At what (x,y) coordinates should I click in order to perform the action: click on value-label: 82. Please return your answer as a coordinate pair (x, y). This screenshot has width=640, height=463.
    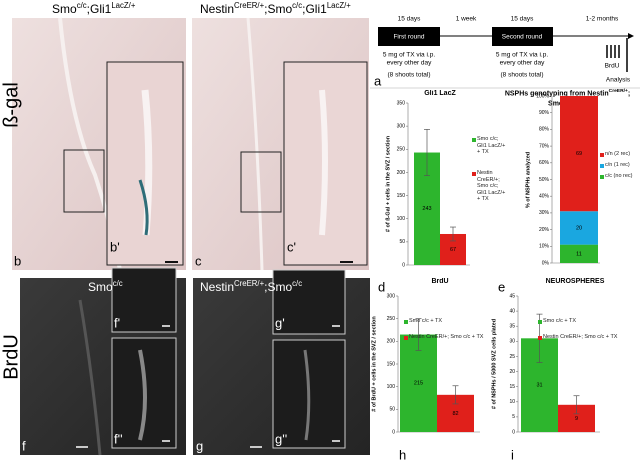
    Looking at the image, I should click on (455, 414).